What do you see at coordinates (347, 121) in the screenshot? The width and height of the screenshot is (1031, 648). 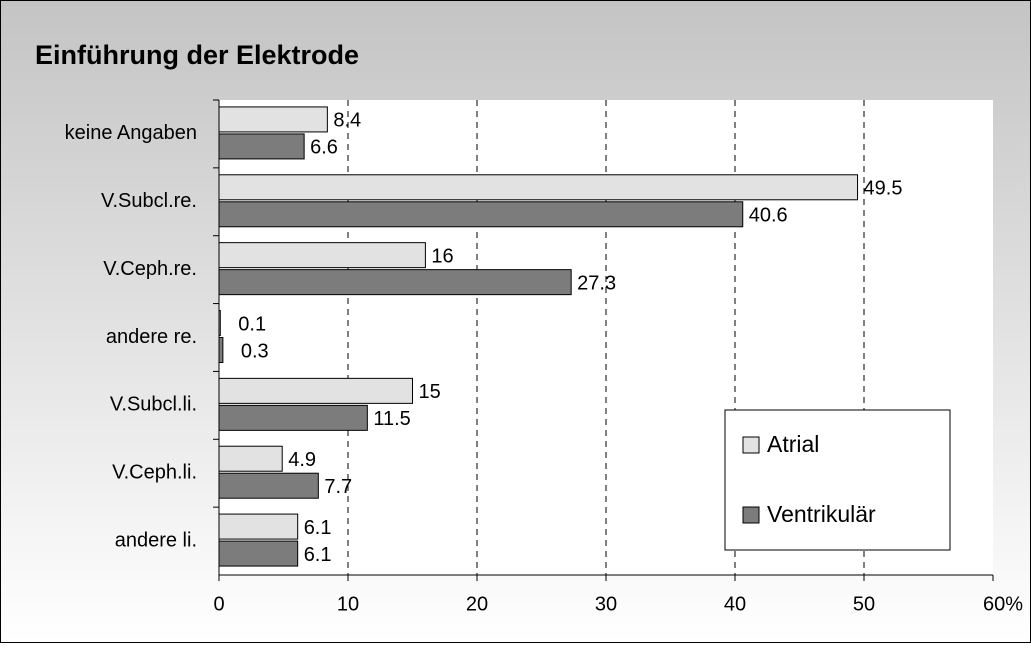 I see `value-label: 8.4` at bounding box center [347, 121].